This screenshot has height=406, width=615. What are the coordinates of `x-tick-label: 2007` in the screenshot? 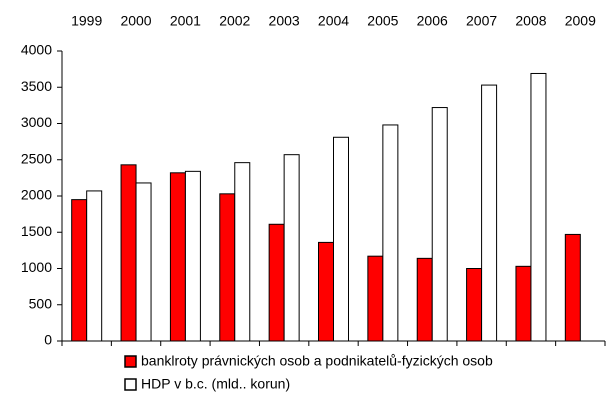 It's located at (481, 21).